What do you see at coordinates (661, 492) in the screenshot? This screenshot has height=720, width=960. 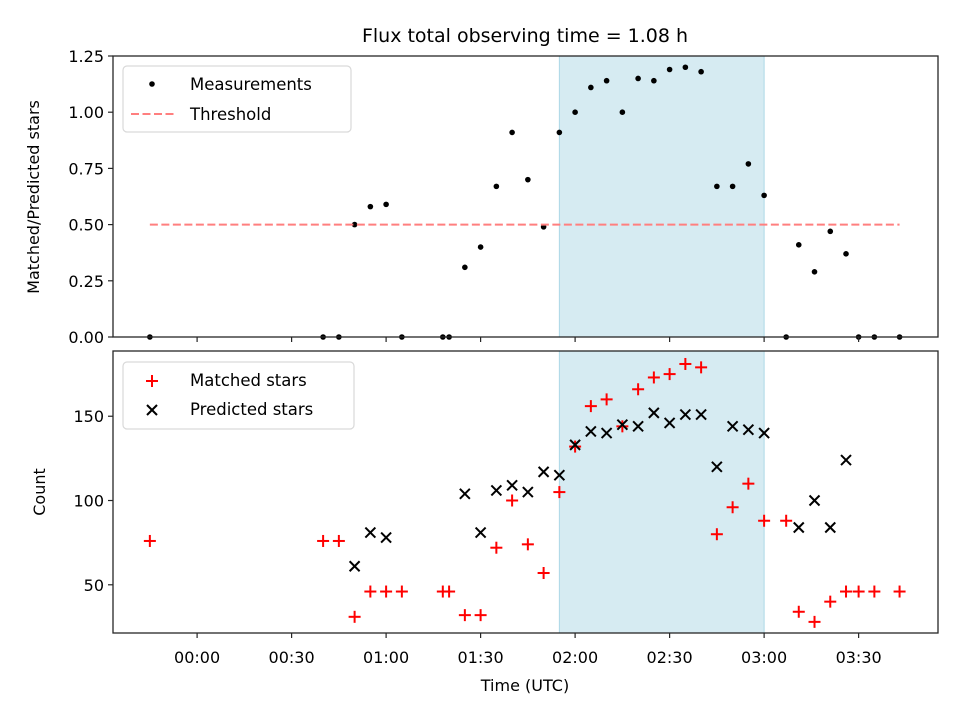 I see `observing-span-bottom` at bounding box center [661, 492].